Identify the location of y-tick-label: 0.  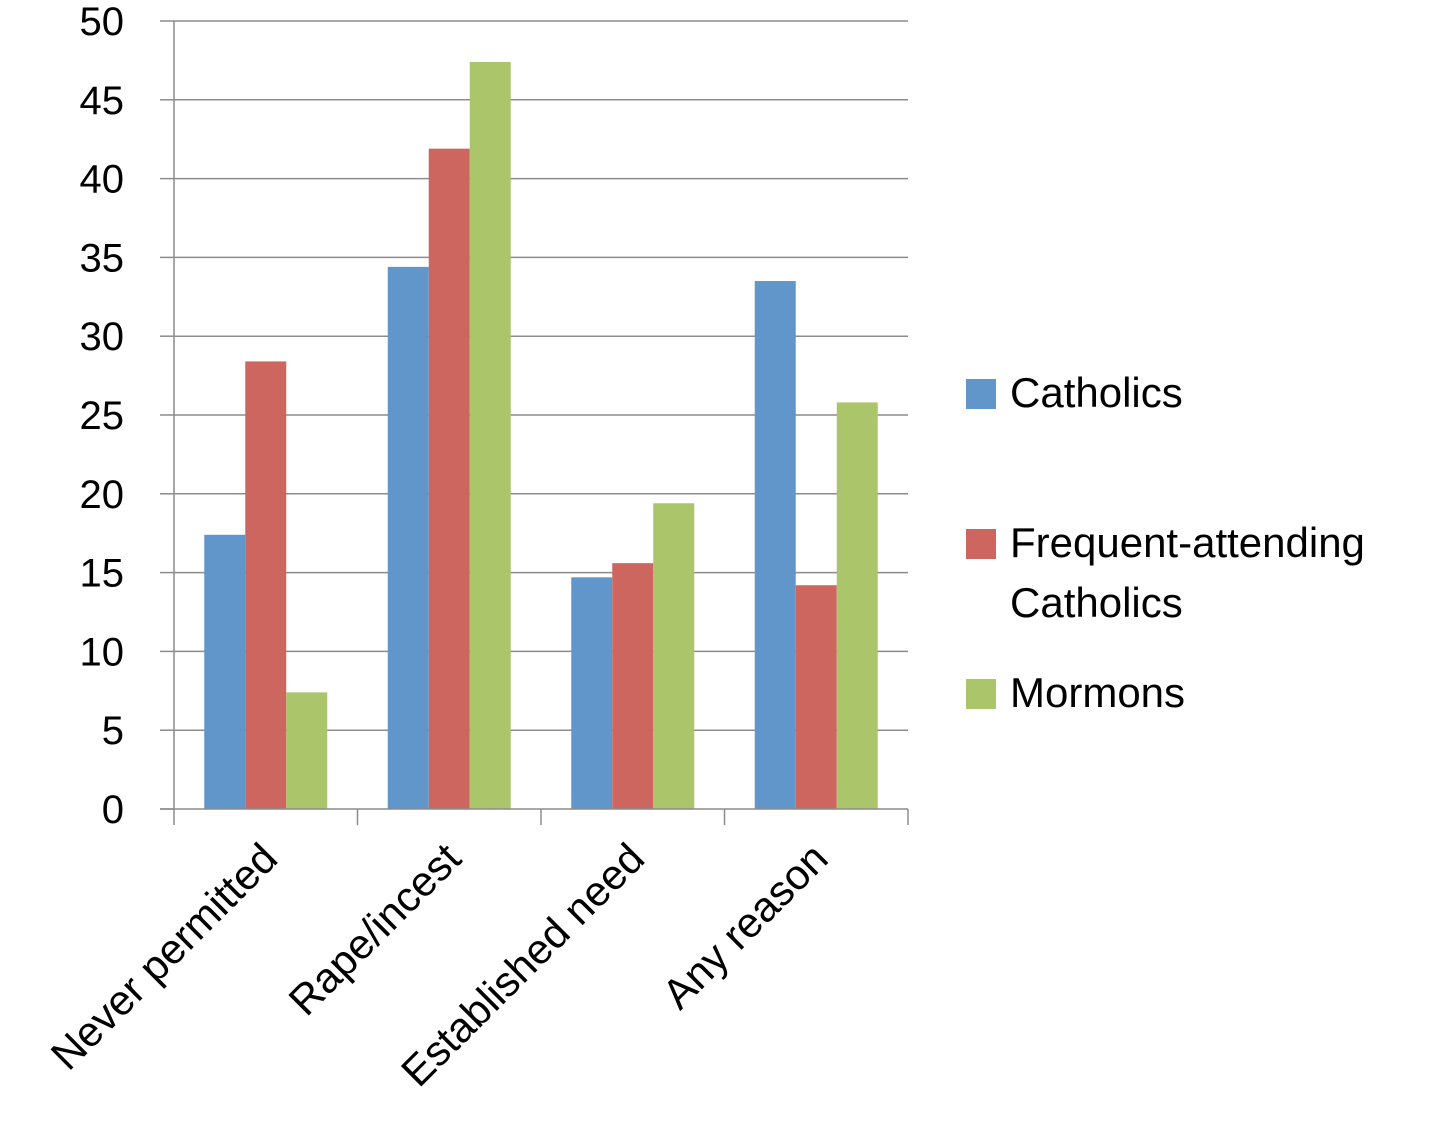
(113, 810).